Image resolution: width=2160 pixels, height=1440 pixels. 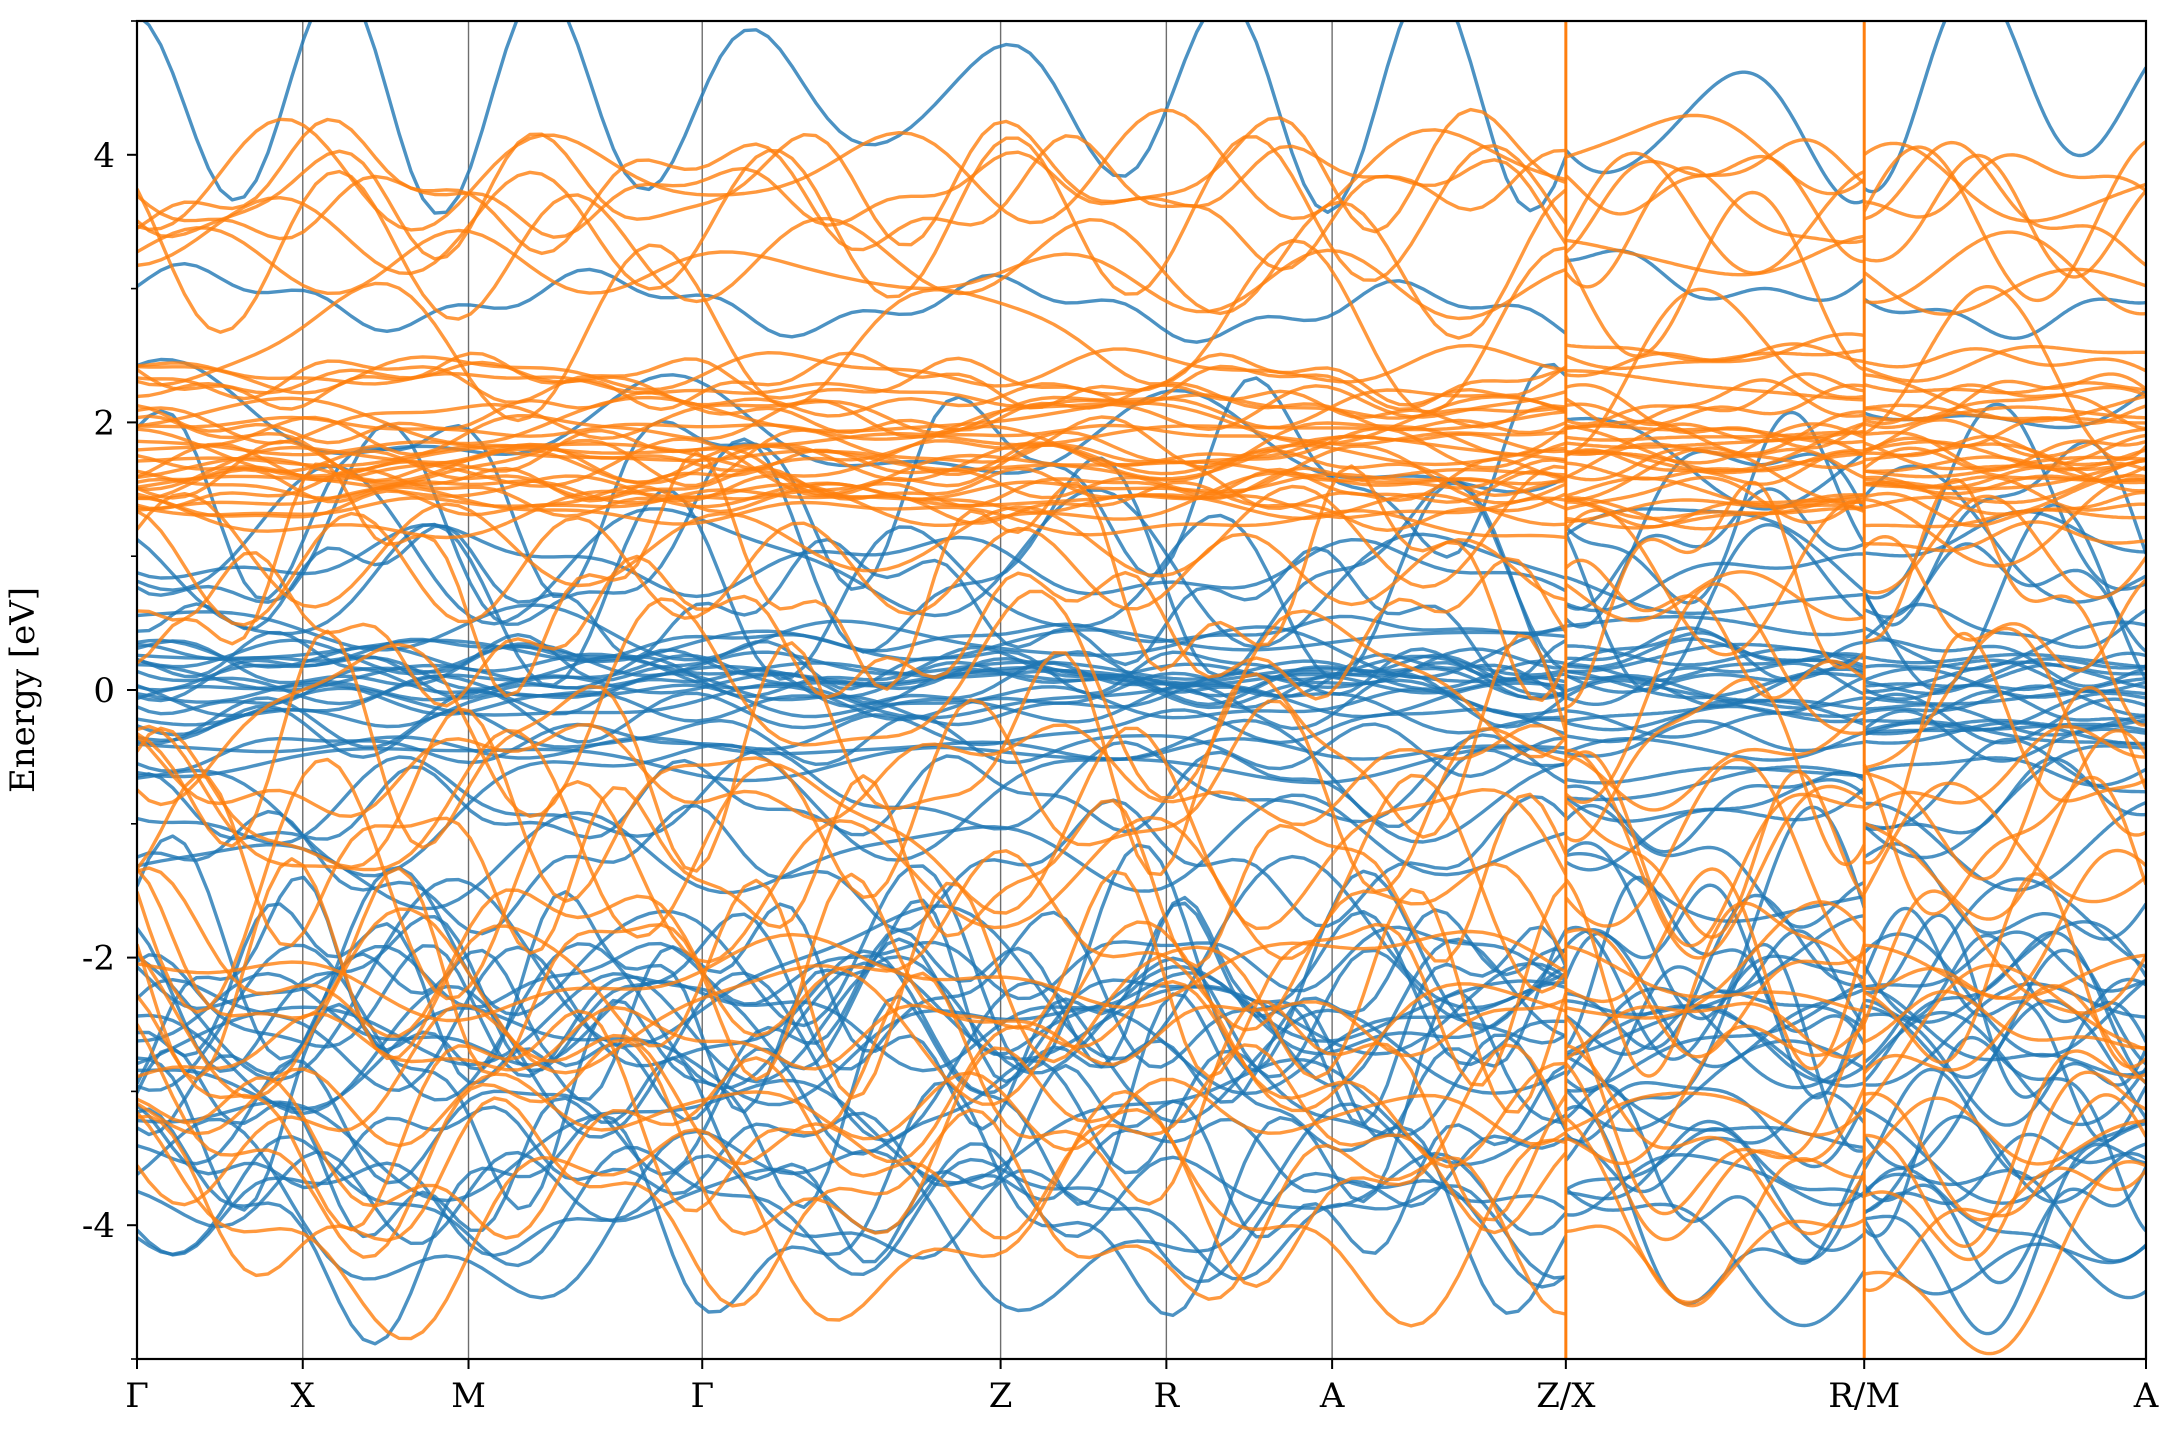 I want to click on x-axis-ticks: Γ X M Γ Z R A Z/X R/M A, so click(x=1142, y=1387).